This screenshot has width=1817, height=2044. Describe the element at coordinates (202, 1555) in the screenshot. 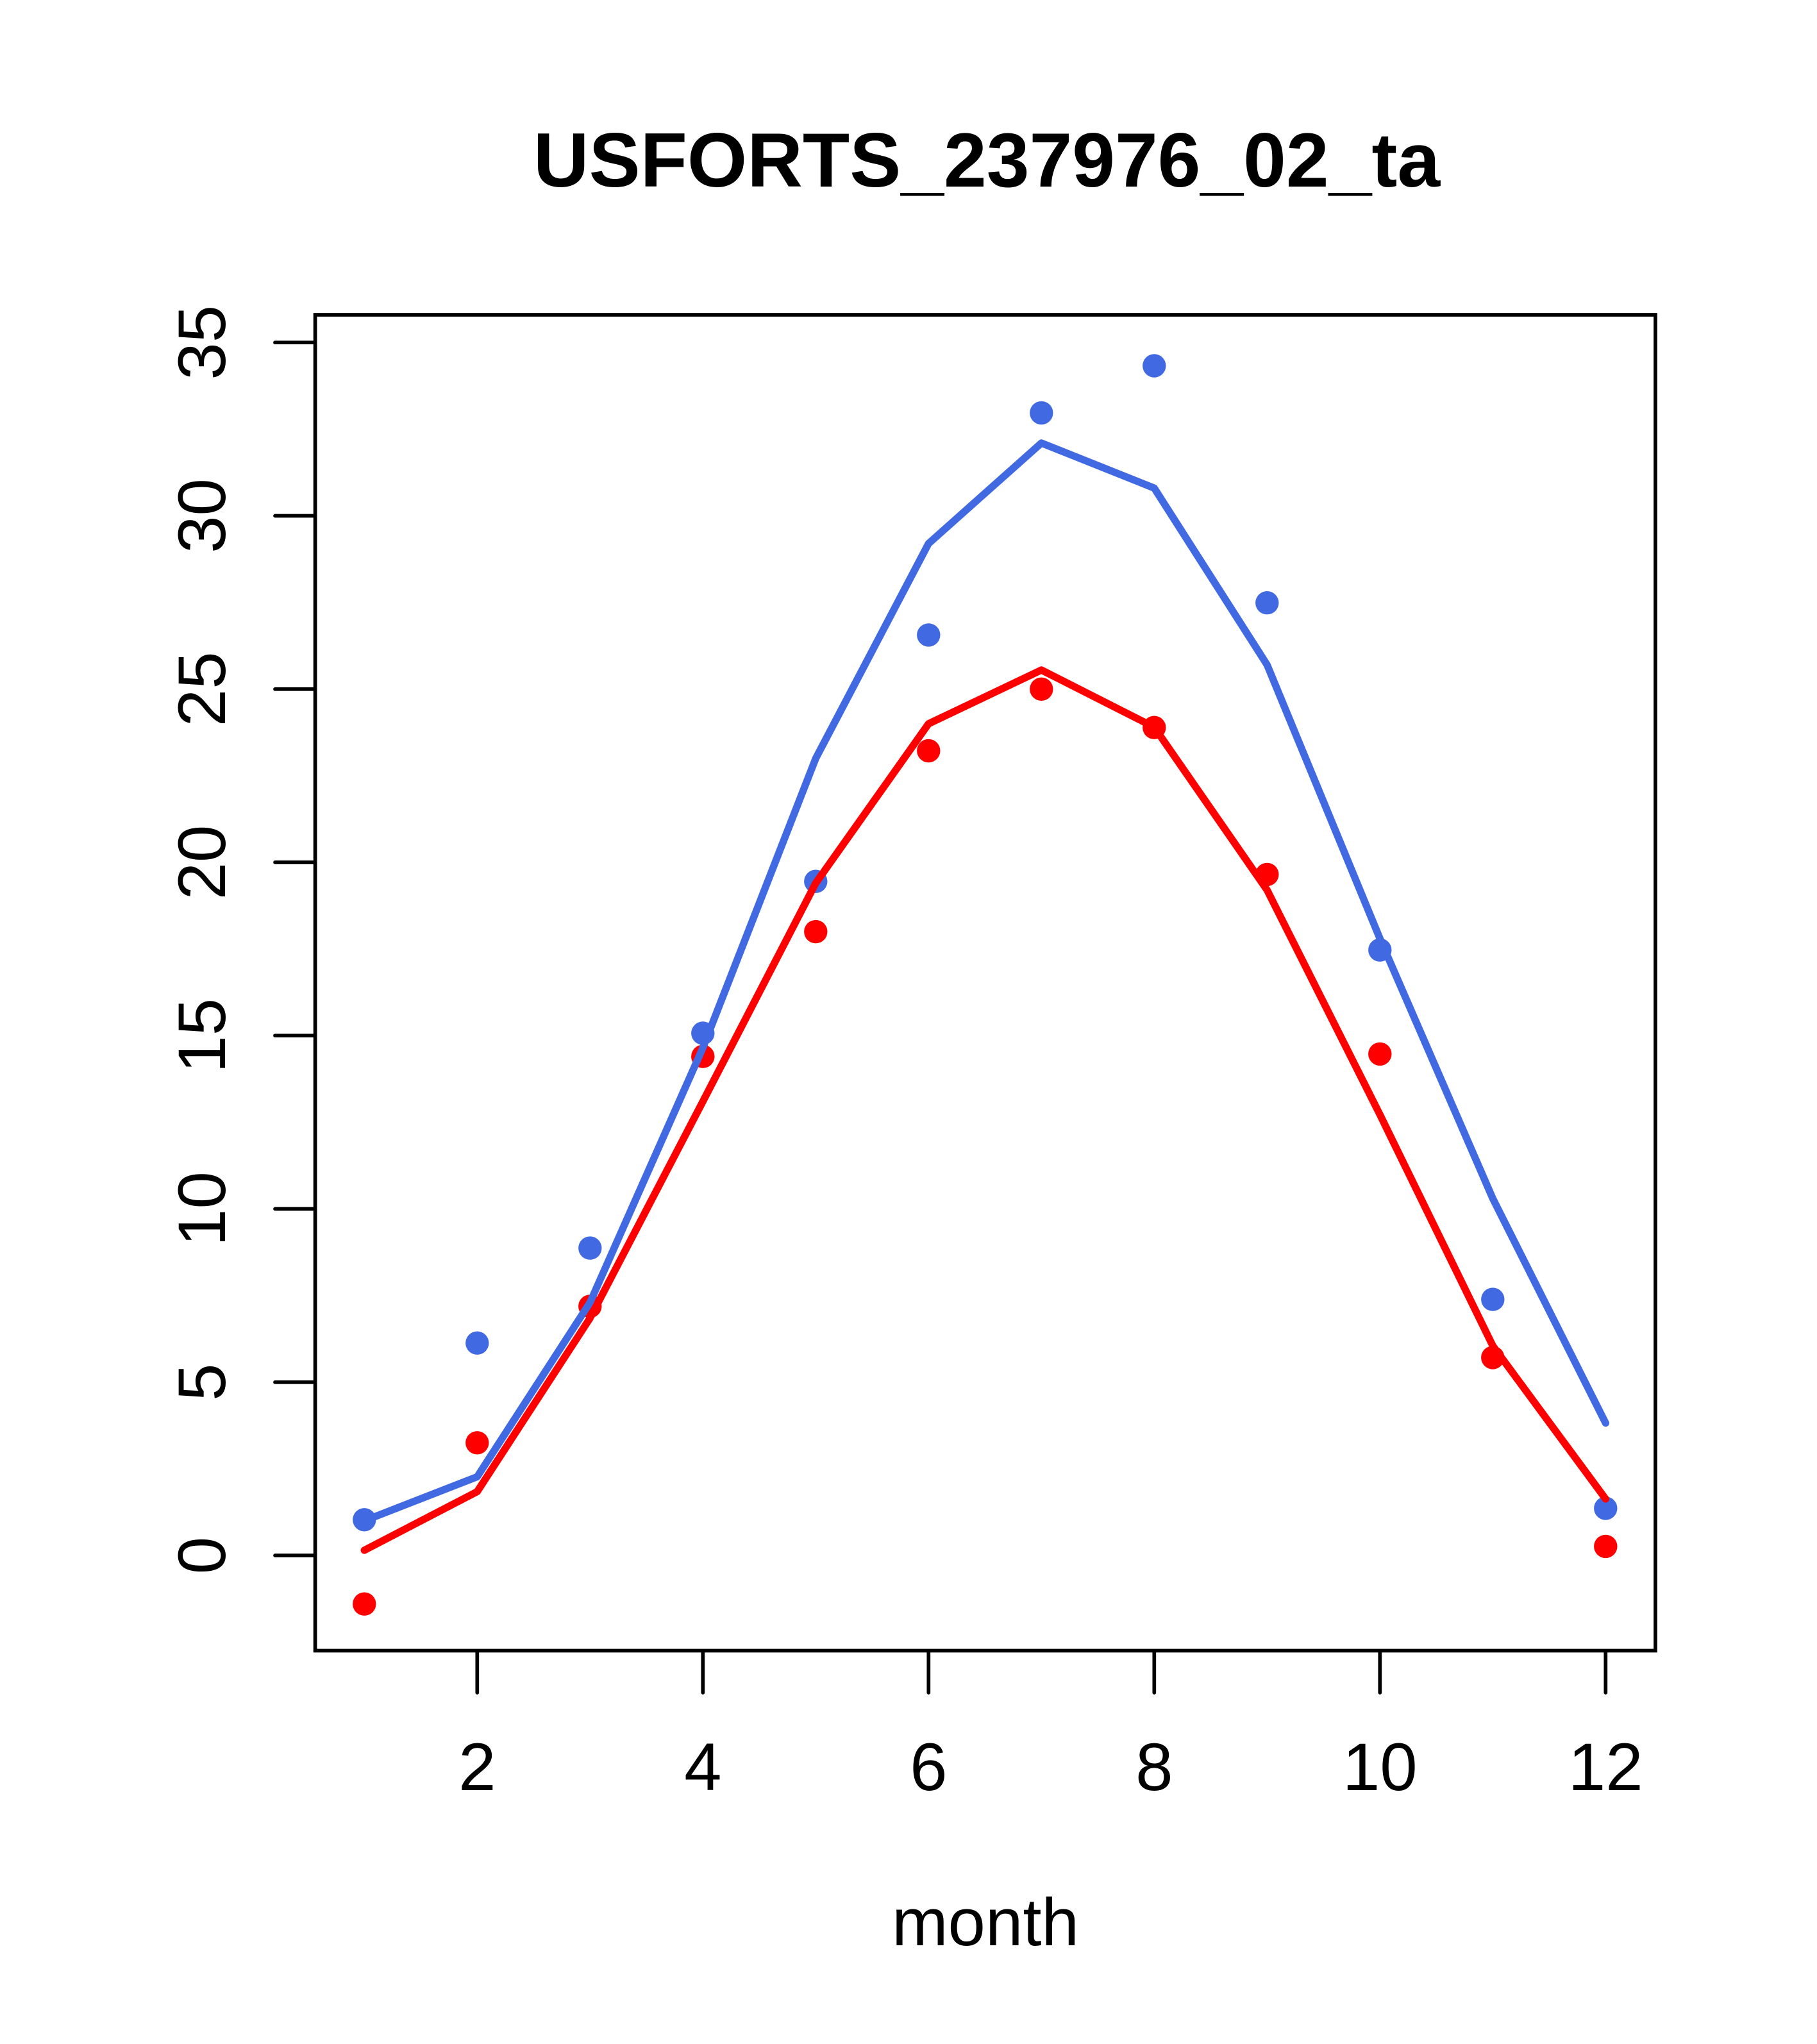

I see `svg-text: 0` at that location.